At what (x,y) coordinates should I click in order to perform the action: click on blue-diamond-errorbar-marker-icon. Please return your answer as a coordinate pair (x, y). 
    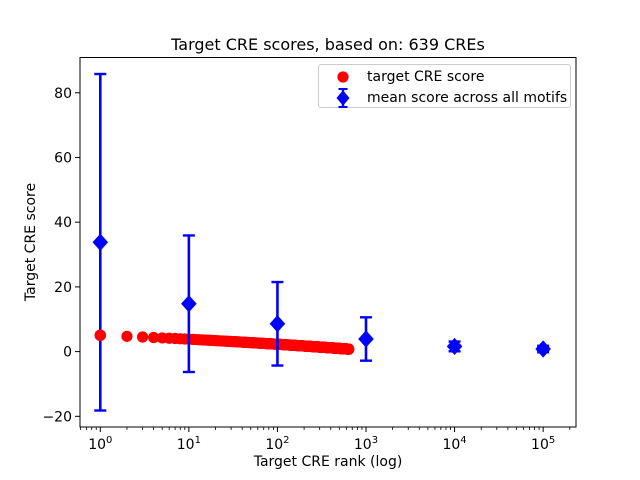
    Looking at the image, I should click on (343, 98).